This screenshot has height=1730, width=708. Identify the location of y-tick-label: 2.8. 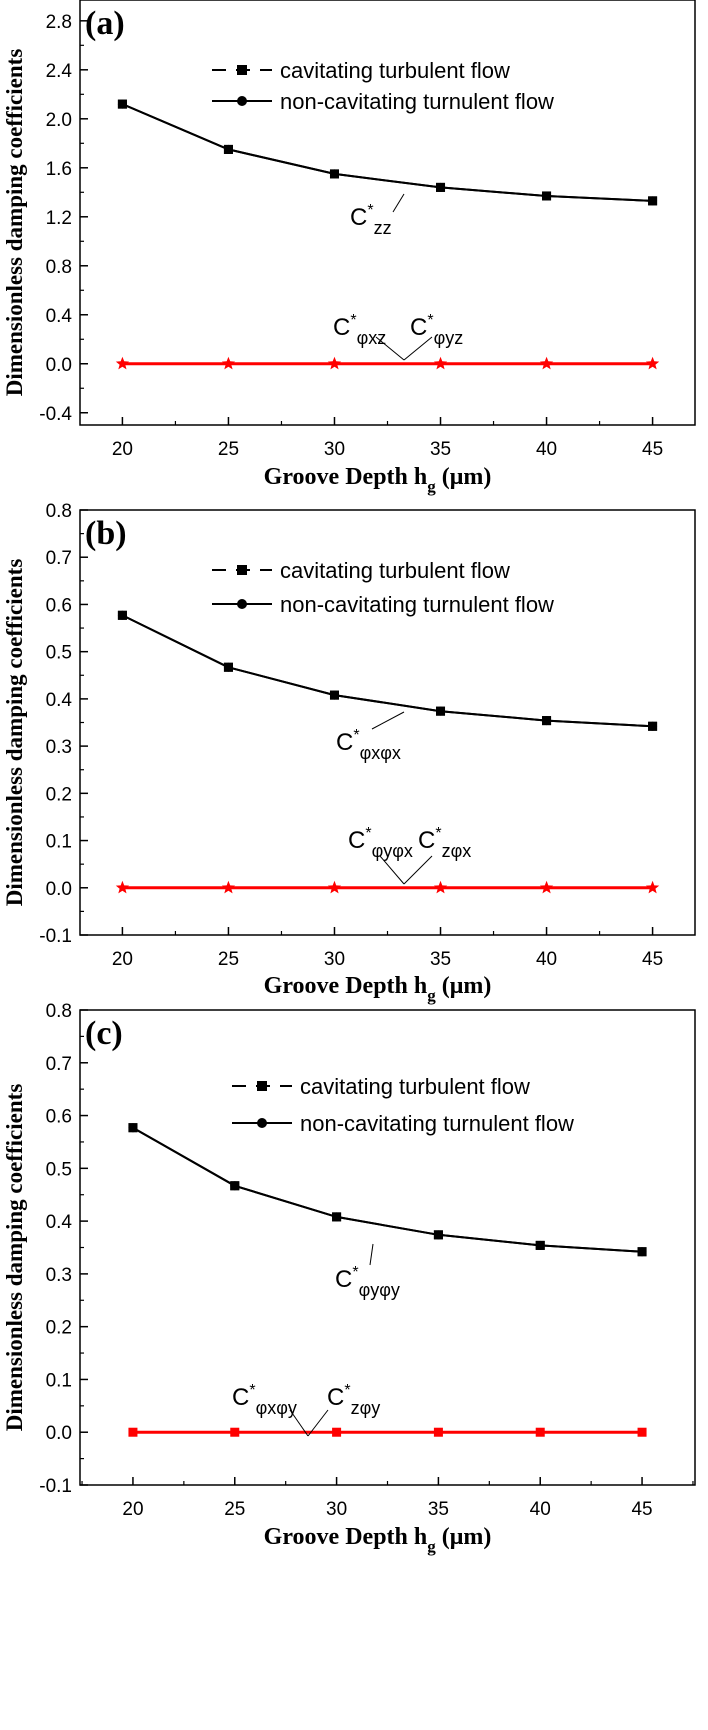
(59, 22).